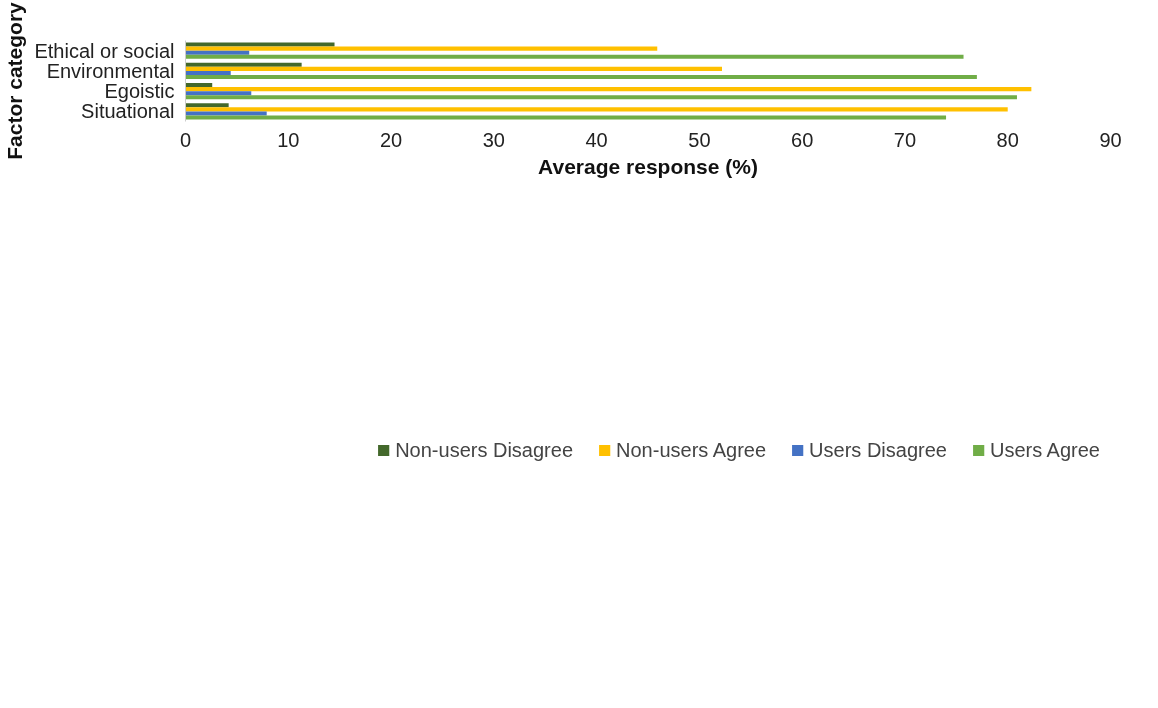 The image size is (1158, 708). Describe the element at coordinates (878, 450) in the screenshot. I see `legend-label: Users Disagree` at that location.